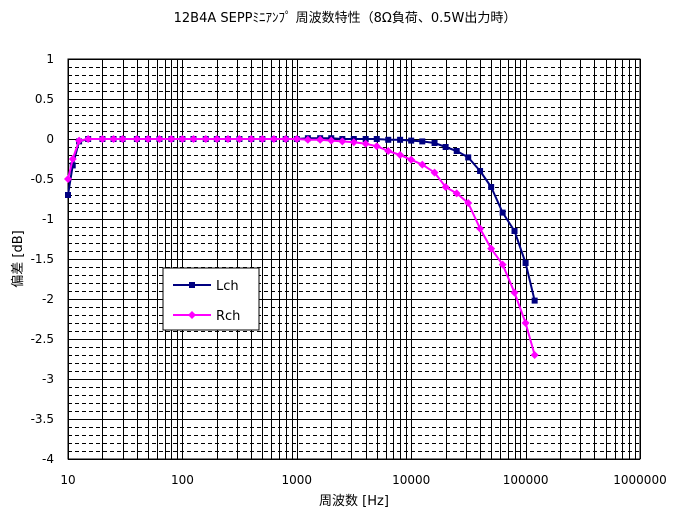  What do you see at coordinates (44, 99) in the screenshot?
I see `y-tick-label: 0.5` at bounding box center [44, 99].